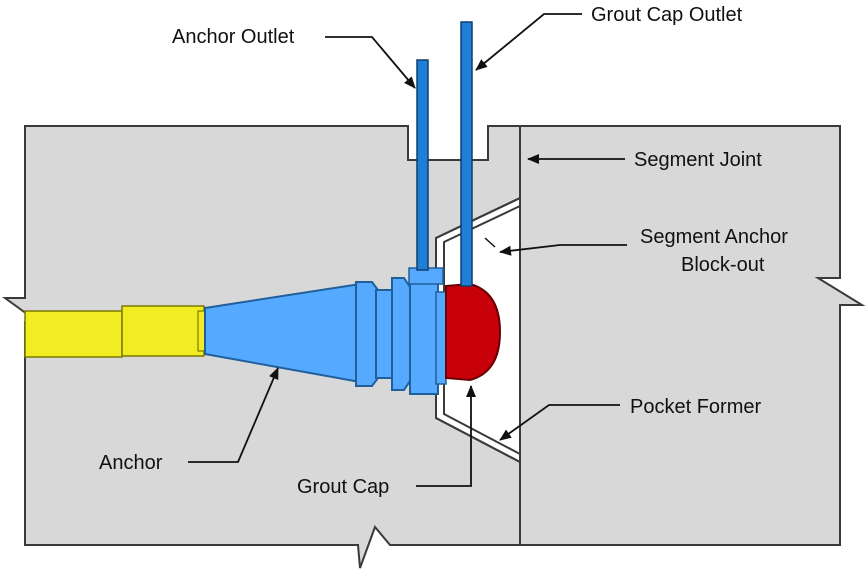 The height and width of the screenshot is (569, 866). Describe the element at coordinates (698, 160) in the screenshot. I see `label-segment-joint: Segment Joint` at that location.